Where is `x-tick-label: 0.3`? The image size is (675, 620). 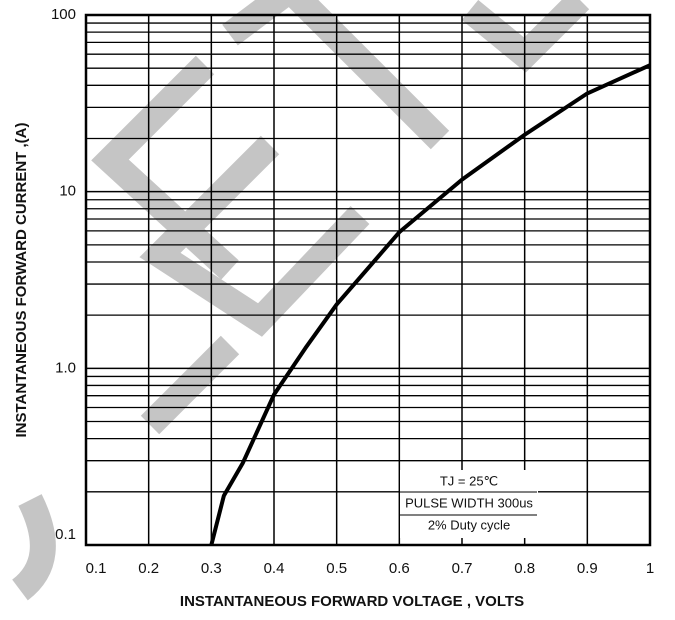
x-tick-label: 0.3 is located at coordinates (211, 568).